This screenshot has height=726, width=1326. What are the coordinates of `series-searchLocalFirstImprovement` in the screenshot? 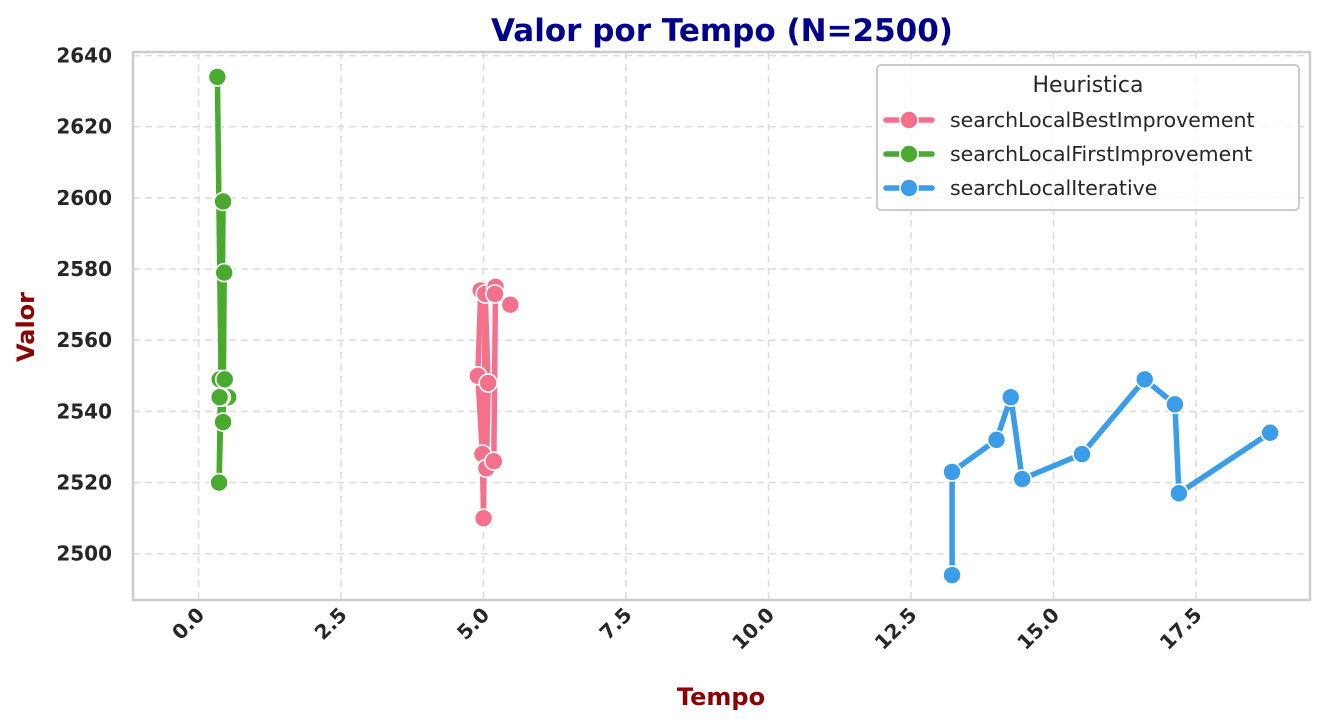 It's located at (222, 280).